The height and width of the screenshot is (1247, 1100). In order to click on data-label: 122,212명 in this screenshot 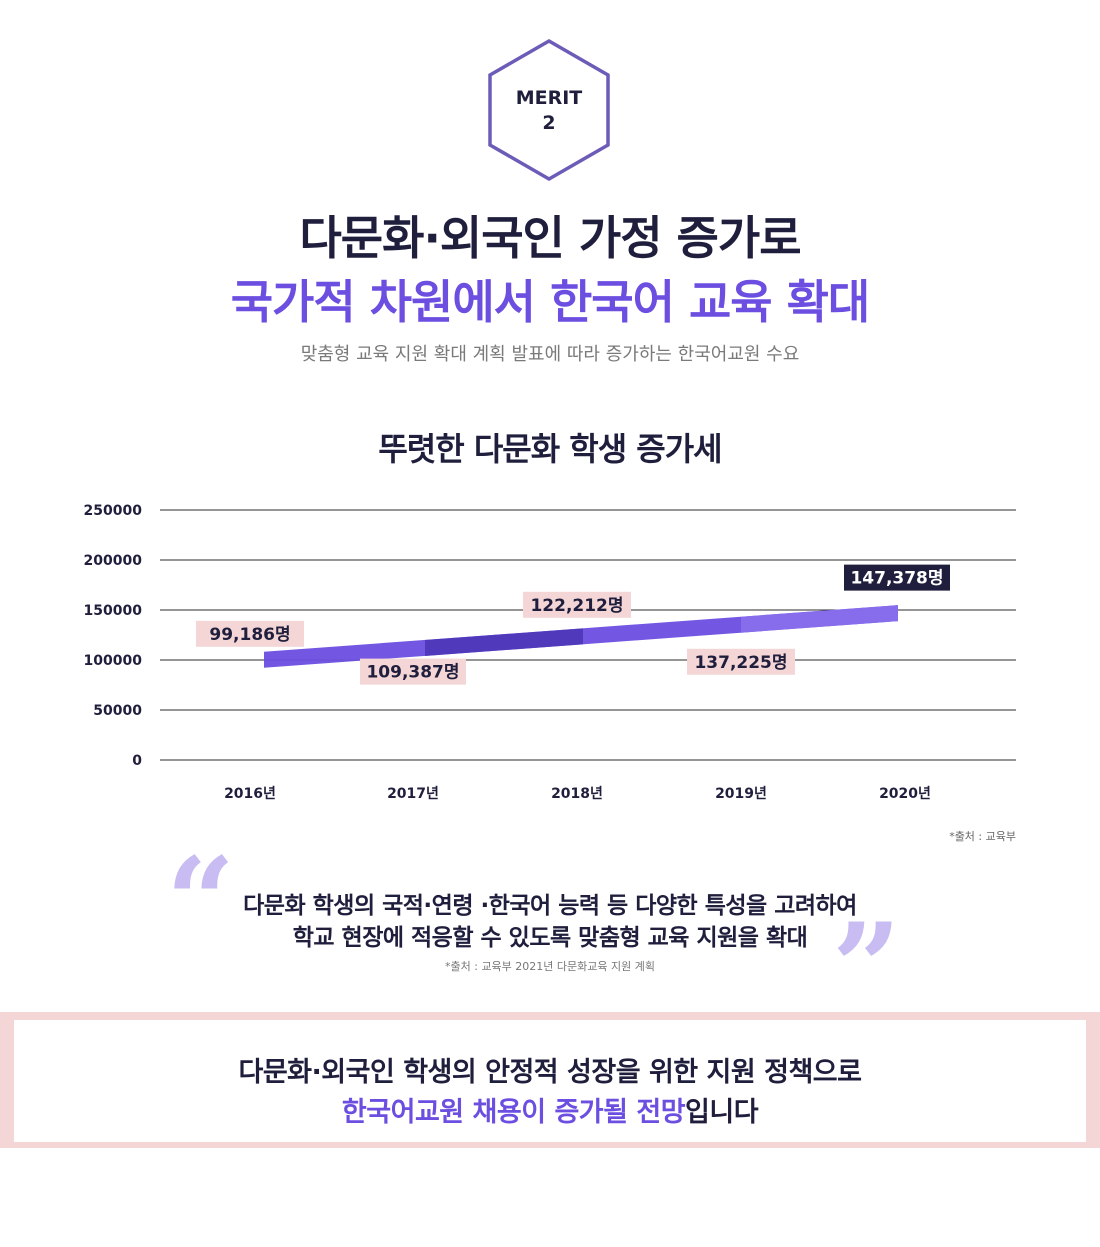, I will do `click(576, 606)`.